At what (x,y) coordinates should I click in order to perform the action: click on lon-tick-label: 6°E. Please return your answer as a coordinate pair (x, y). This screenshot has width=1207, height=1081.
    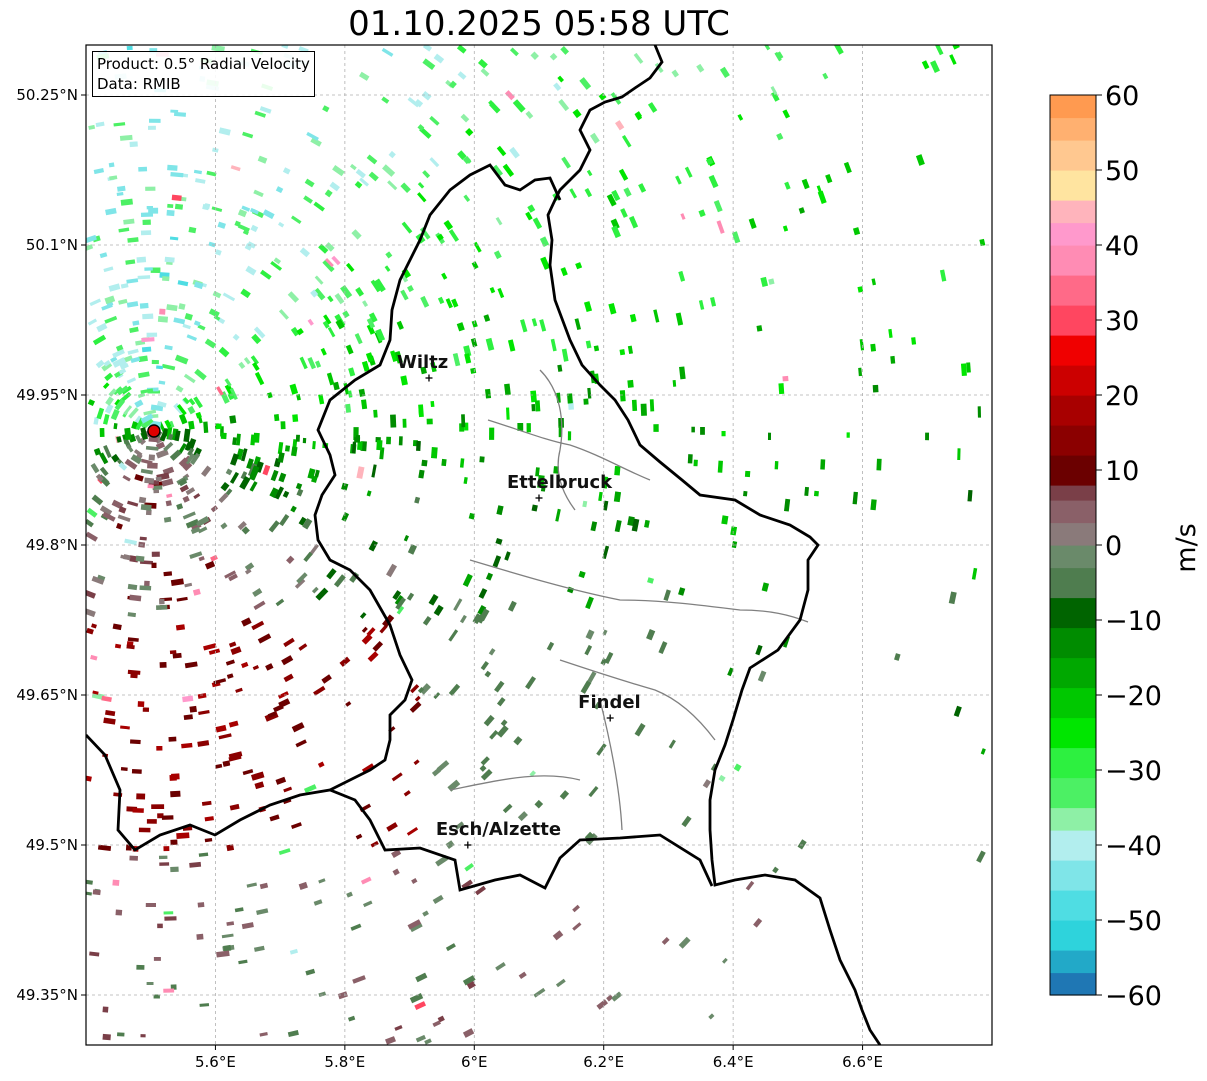
    Looking at the image, I should click on (474, 1062).